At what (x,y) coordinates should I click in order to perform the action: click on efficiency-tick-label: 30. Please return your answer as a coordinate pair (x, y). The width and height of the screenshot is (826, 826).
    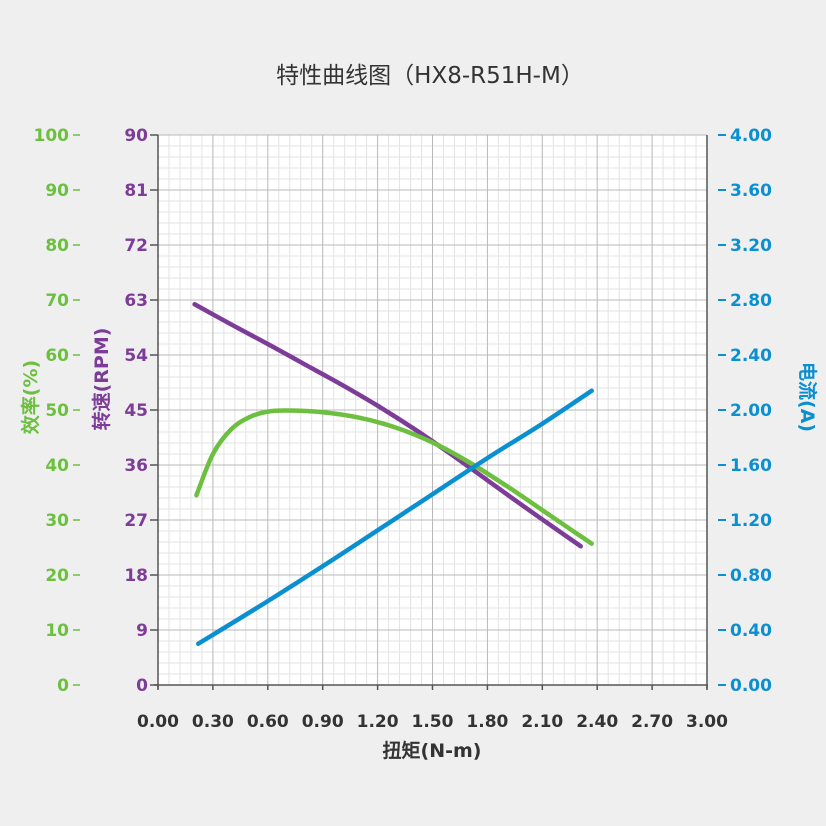
    Looking at the image, I should click on (57, 521).